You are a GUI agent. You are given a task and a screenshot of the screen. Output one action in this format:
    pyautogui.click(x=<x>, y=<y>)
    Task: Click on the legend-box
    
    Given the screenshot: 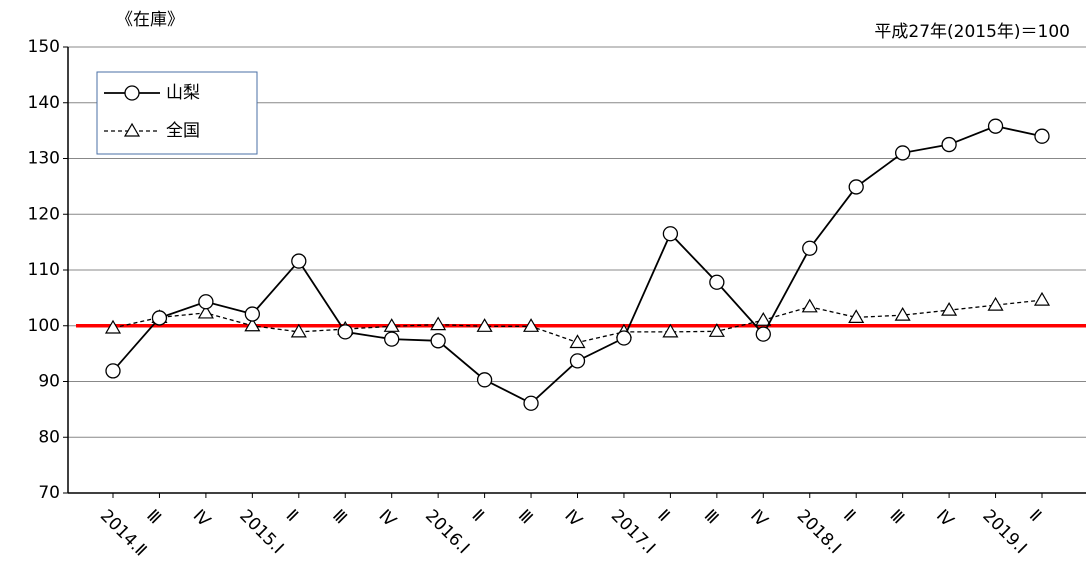 What is the action you would take?
    pyautogui.click(x=177, y=113)
    